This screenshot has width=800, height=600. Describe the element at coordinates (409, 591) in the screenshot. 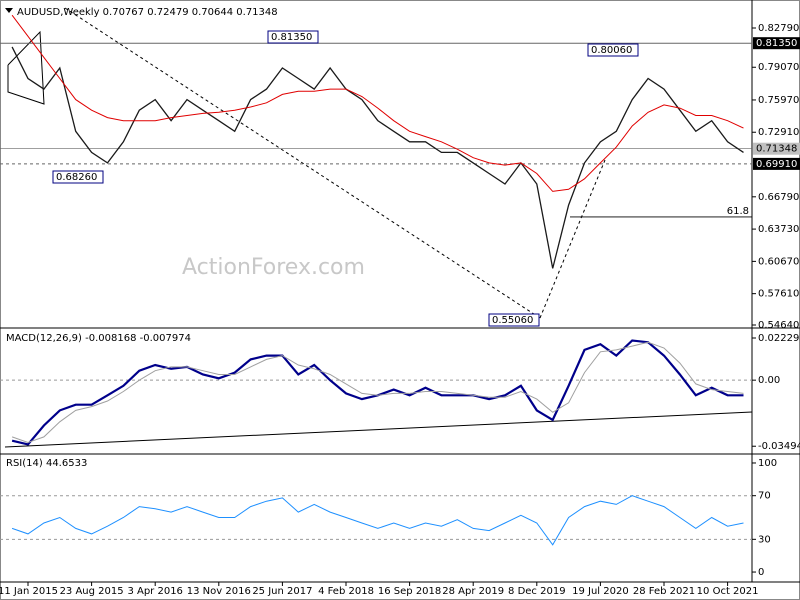

I see `x-tick-label: 16 Sep 2018` at that location.